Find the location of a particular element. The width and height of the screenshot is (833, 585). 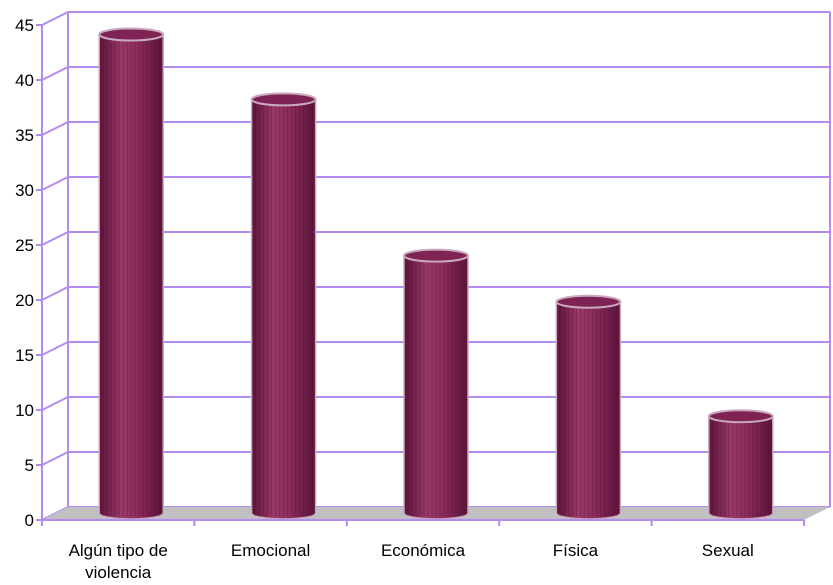

y-tick-label: 40 is located at coordinates (24, 80).